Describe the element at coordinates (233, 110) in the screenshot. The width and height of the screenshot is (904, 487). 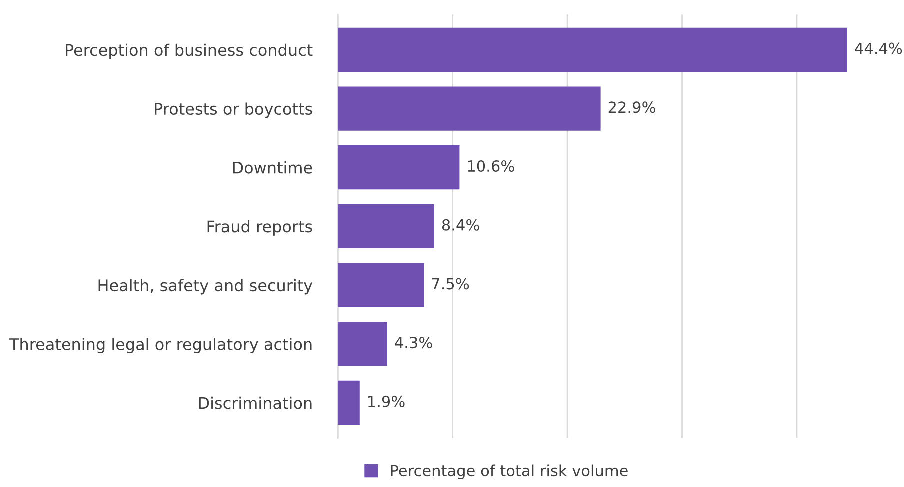
I see `y-tick-label: Protests or boycotts` at that location.